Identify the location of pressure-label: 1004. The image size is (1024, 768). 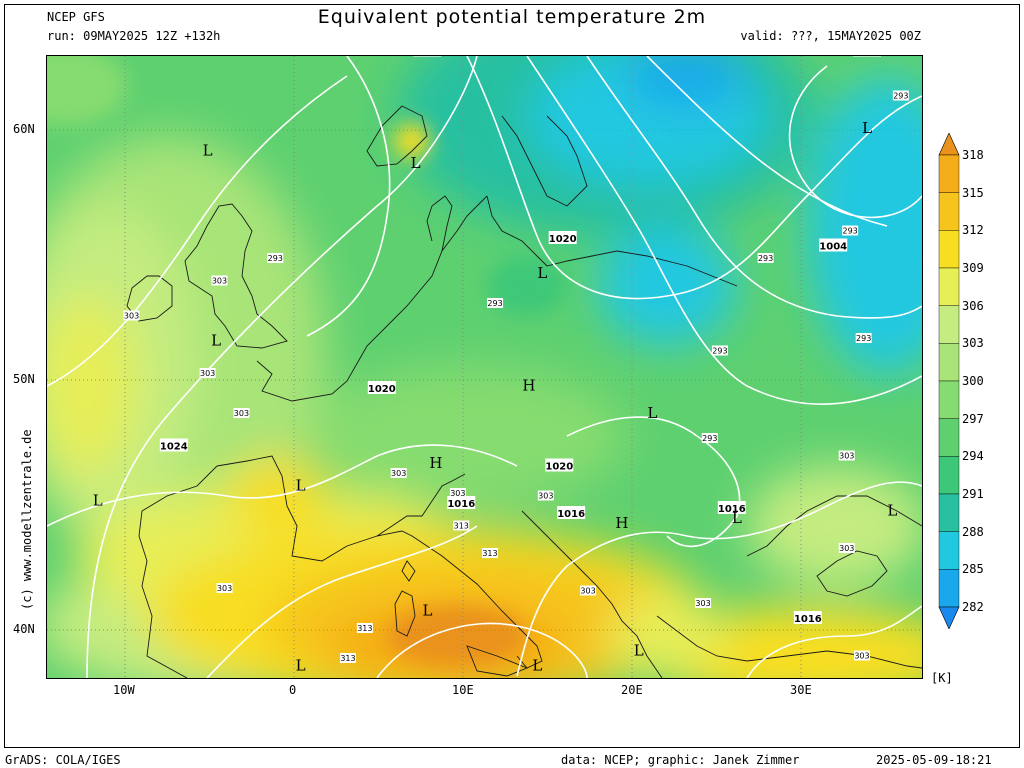
(833, 247).